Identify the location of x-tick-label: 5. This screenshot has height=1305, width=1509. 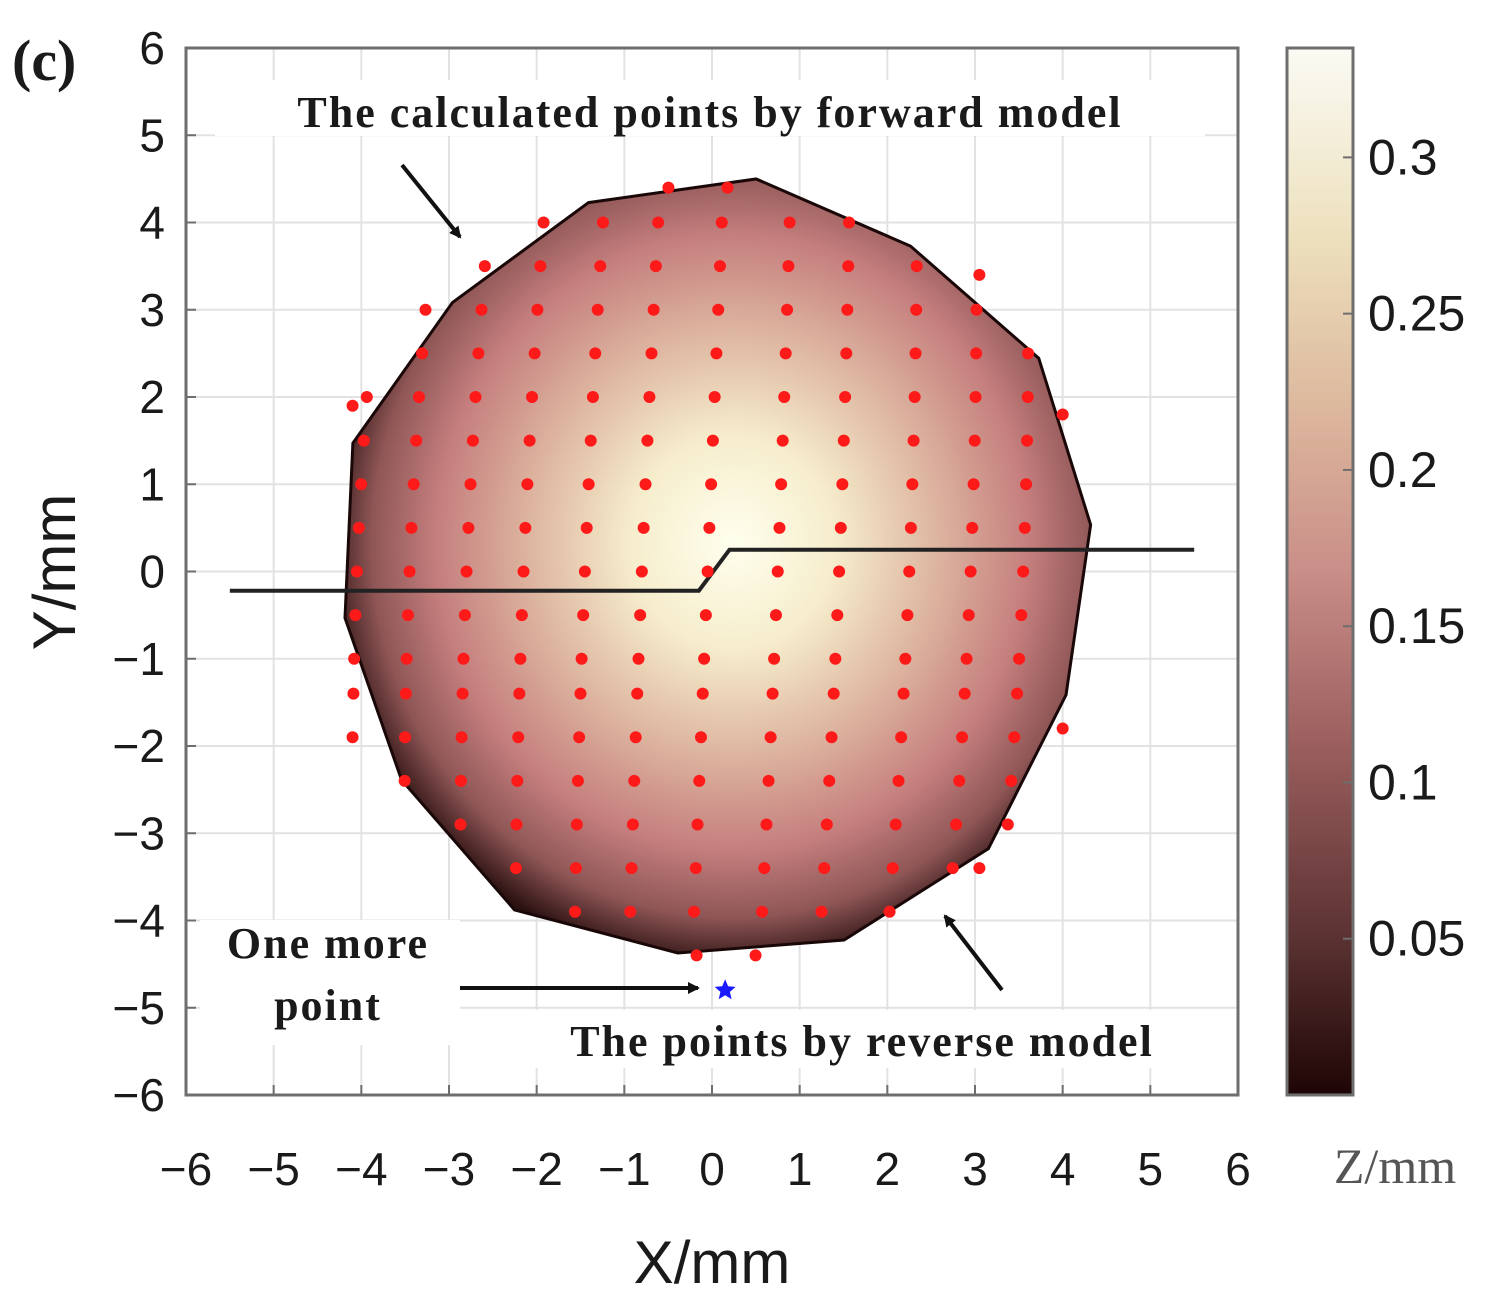
(1151, 1169).